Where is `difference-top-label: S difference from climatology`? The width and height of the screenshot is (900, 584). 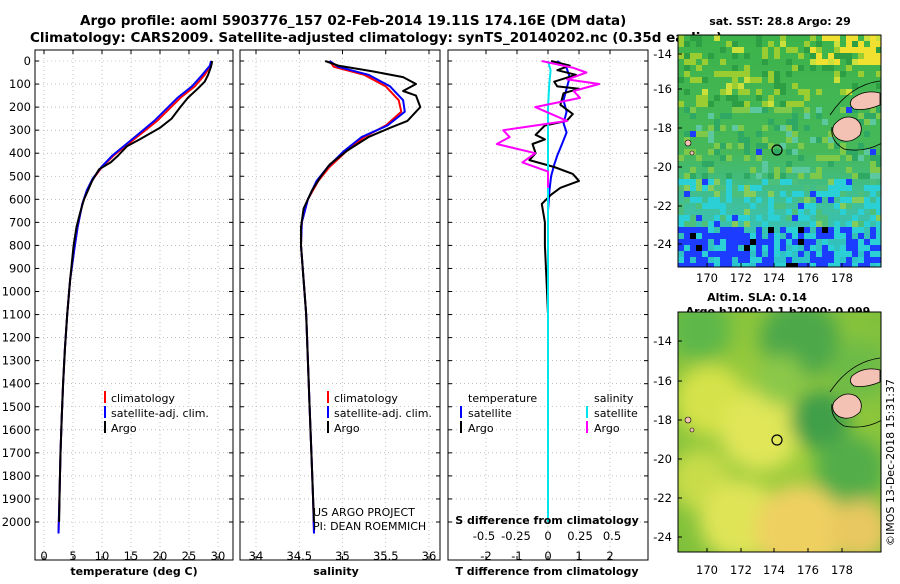 difference-top-label: S difference from climatology is located at coordinates (547, 520).